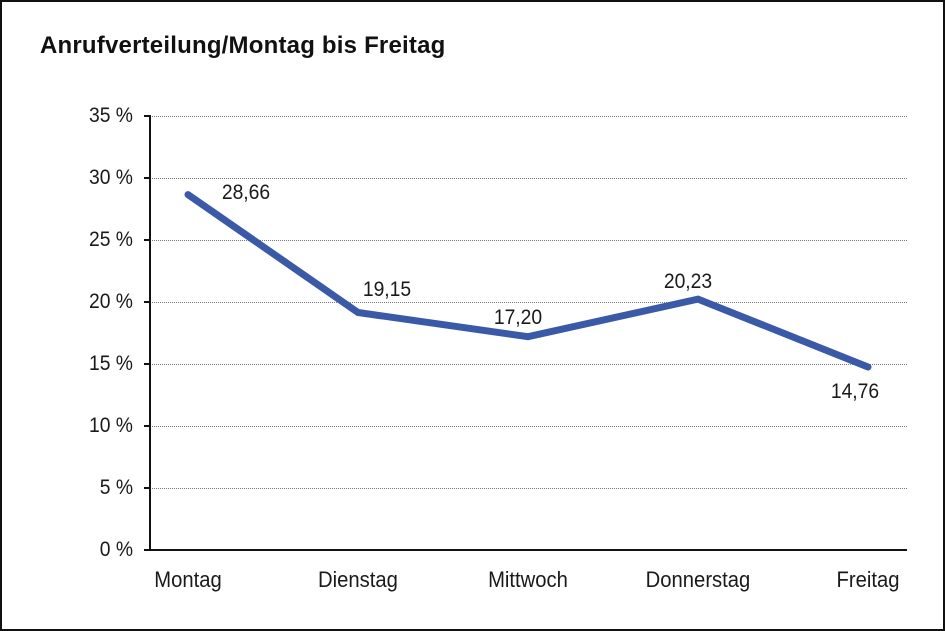 This screenshot has height=631, width=945. What do you see at coordinates (358, 579) in the screenshot?
I see `x-axis-category-label: Dienstag` at bounding box center [358, 579].